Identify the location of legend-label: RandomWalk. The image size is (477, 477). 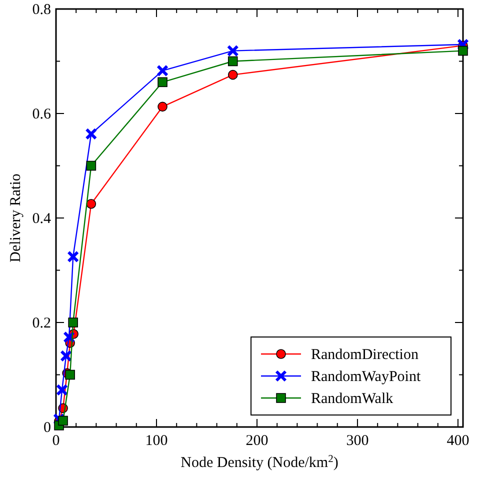
(352, 399).